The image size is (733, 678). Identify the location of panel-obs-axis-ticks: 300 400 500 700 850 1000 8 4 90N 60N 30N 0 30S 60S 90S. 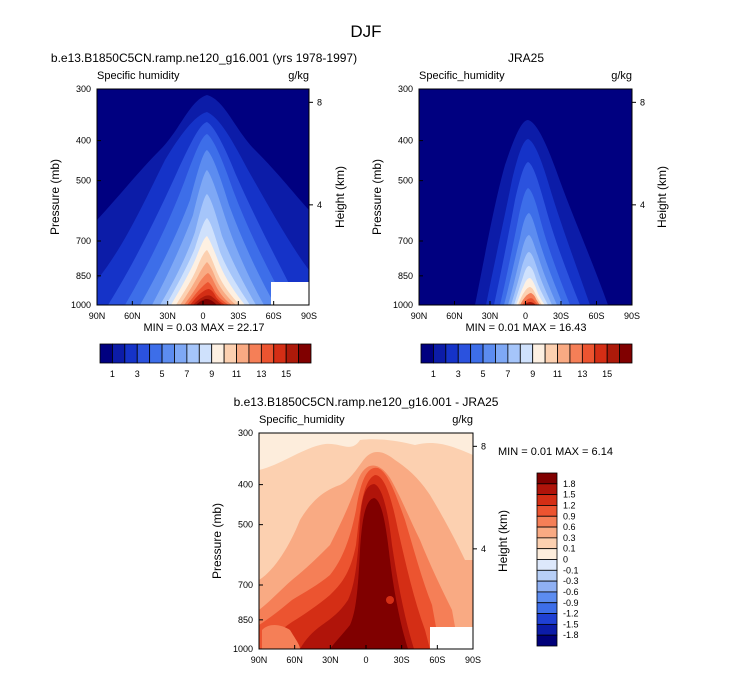
(519, 202).